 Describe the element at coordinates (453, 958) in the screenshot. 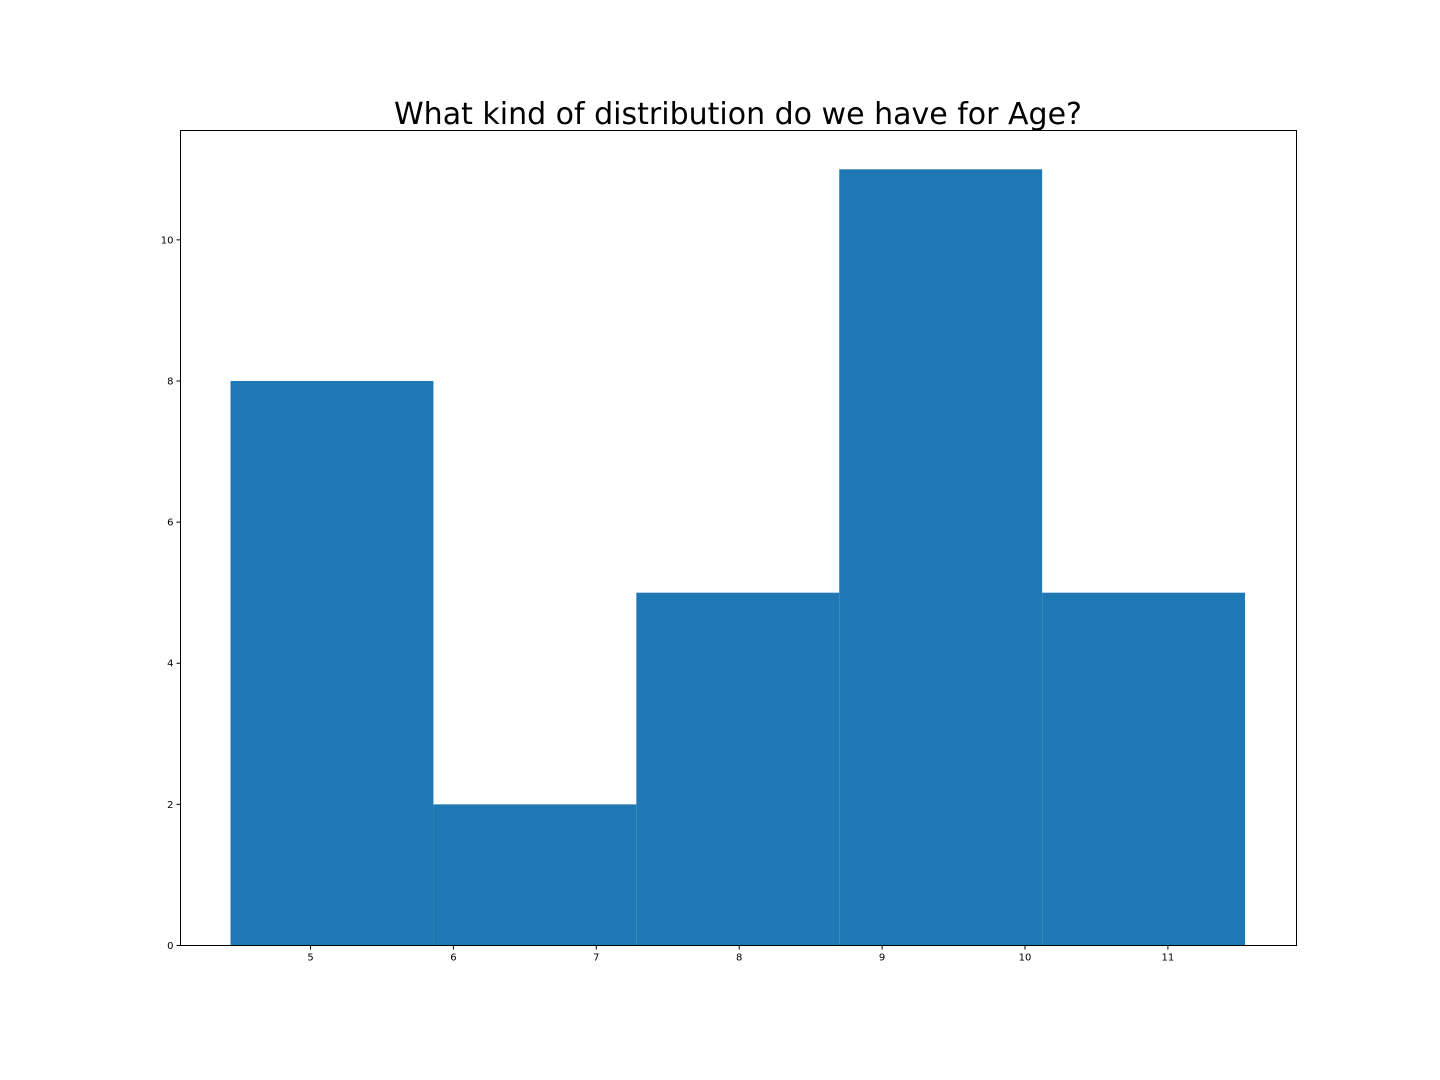

I see `x-tick-label: 6` at that location.